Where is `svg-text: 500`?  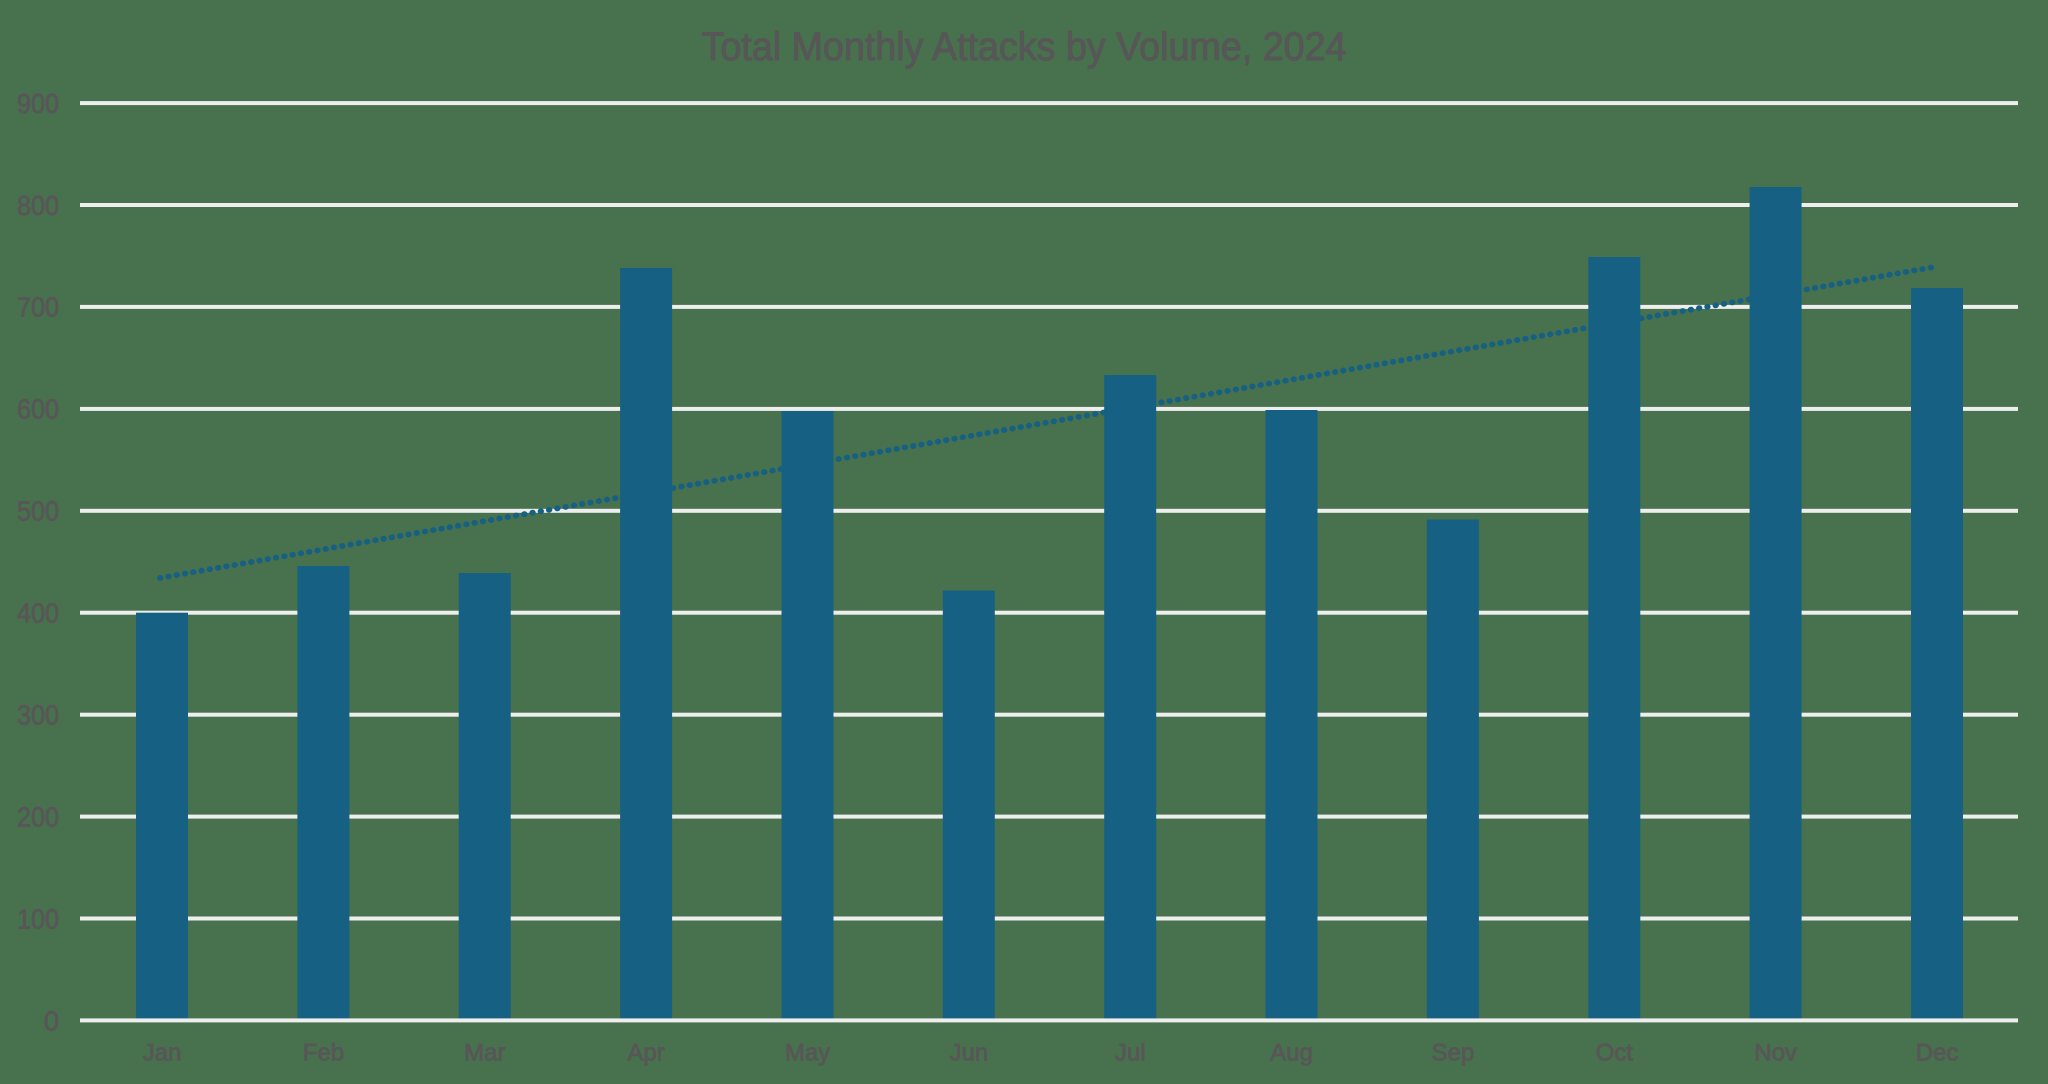
svg-text: 500 is located at coordinates (38, 511).